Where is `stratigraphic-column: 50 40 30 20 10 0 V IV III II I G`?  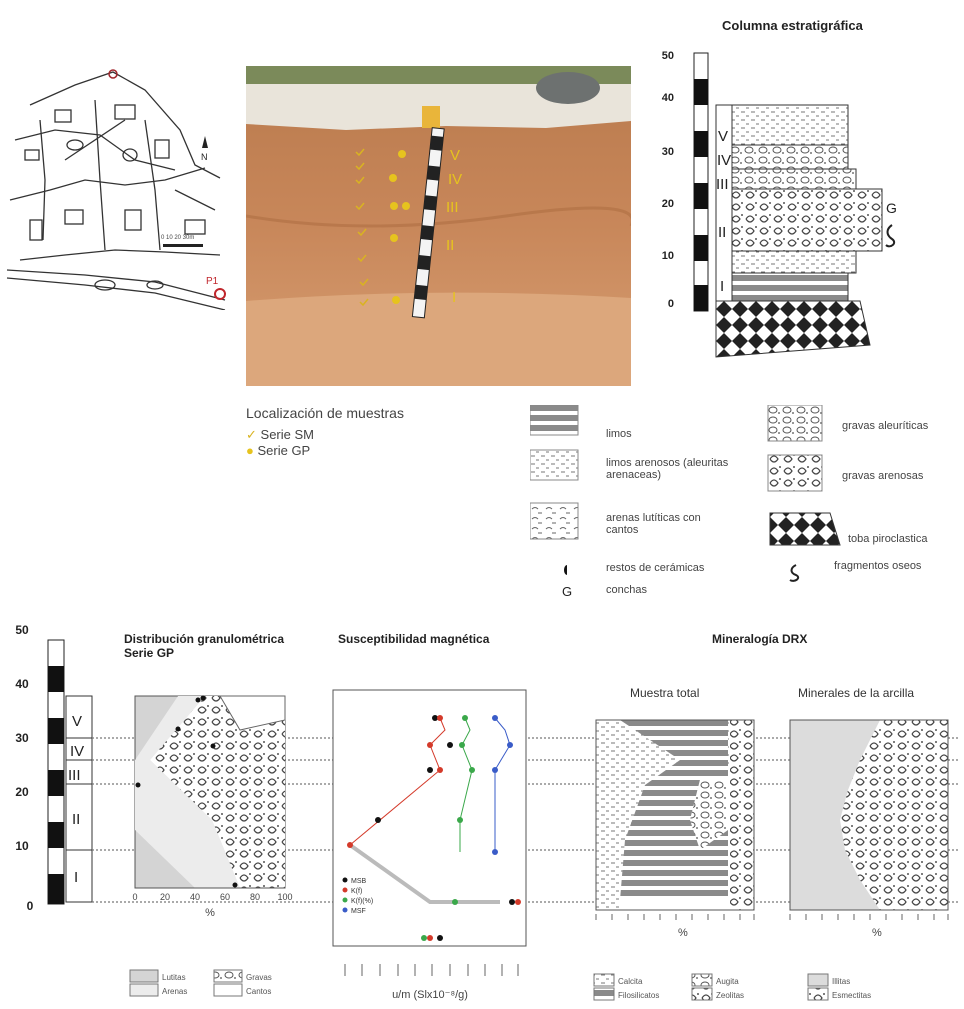
stratigraphic-column: 50 40 30 20 10 0 V IV III II I G is located at coordinates (779, 204).